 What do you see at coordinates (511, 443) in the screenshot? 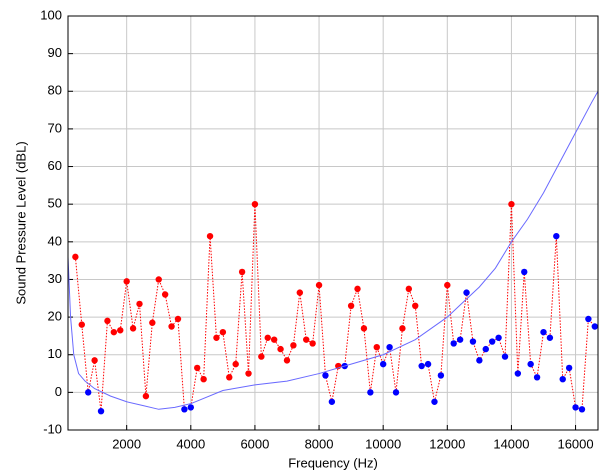
I see `x-tick-label: 14000` at bounding box center [511, 443].